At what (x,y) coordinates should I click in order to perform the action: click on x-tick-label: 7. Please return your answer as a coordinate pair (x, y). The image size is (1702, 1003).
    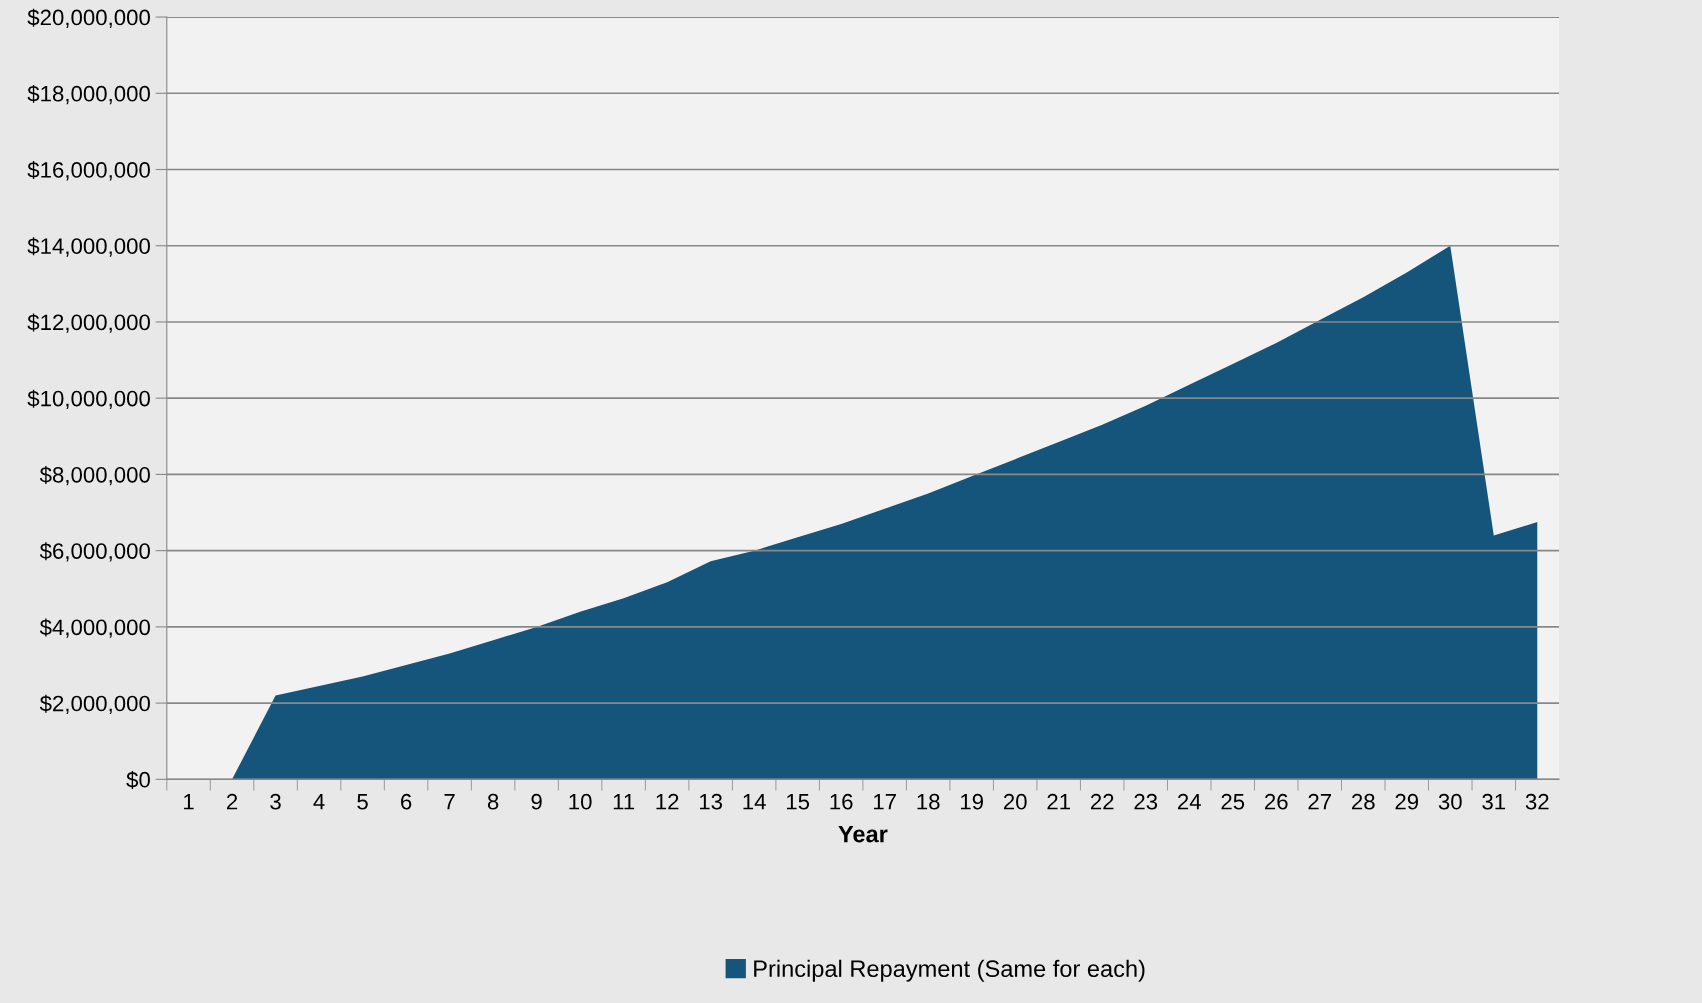
    Looking at the image, I should click on (449, 802).